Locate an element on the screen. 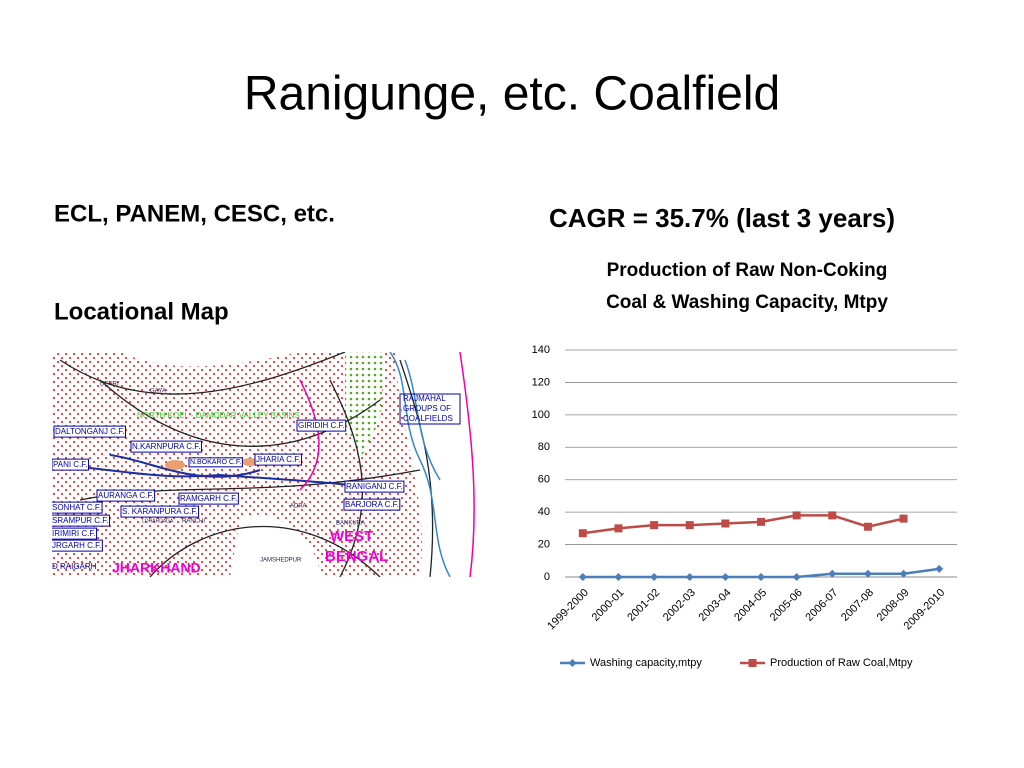 This screenshot has height=768, width=1024. chart-title: Production of Raw Non-Coking is located at coordinates (747, 270).